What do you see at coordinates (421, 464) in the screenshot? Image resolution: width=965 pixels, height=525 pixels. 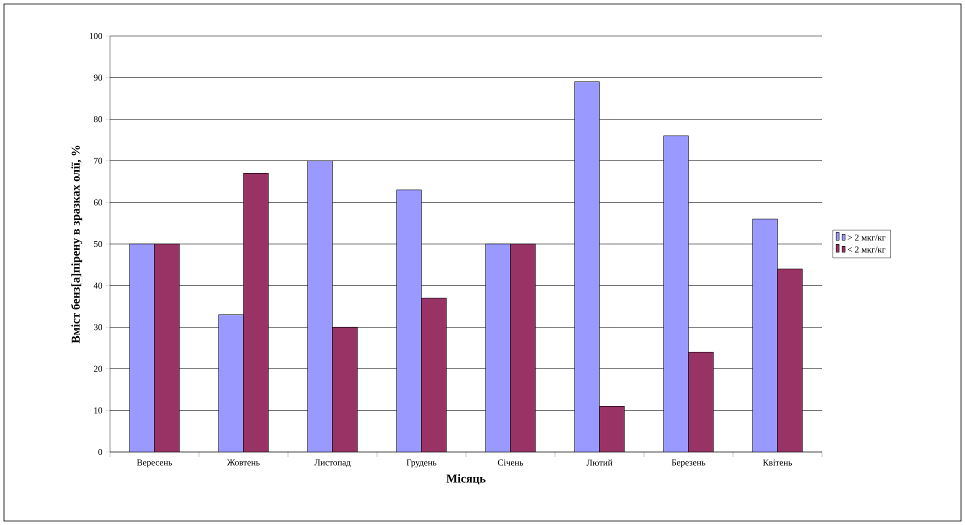 I see `x-tick-label: Грудень` at bounding box center [421, 464].